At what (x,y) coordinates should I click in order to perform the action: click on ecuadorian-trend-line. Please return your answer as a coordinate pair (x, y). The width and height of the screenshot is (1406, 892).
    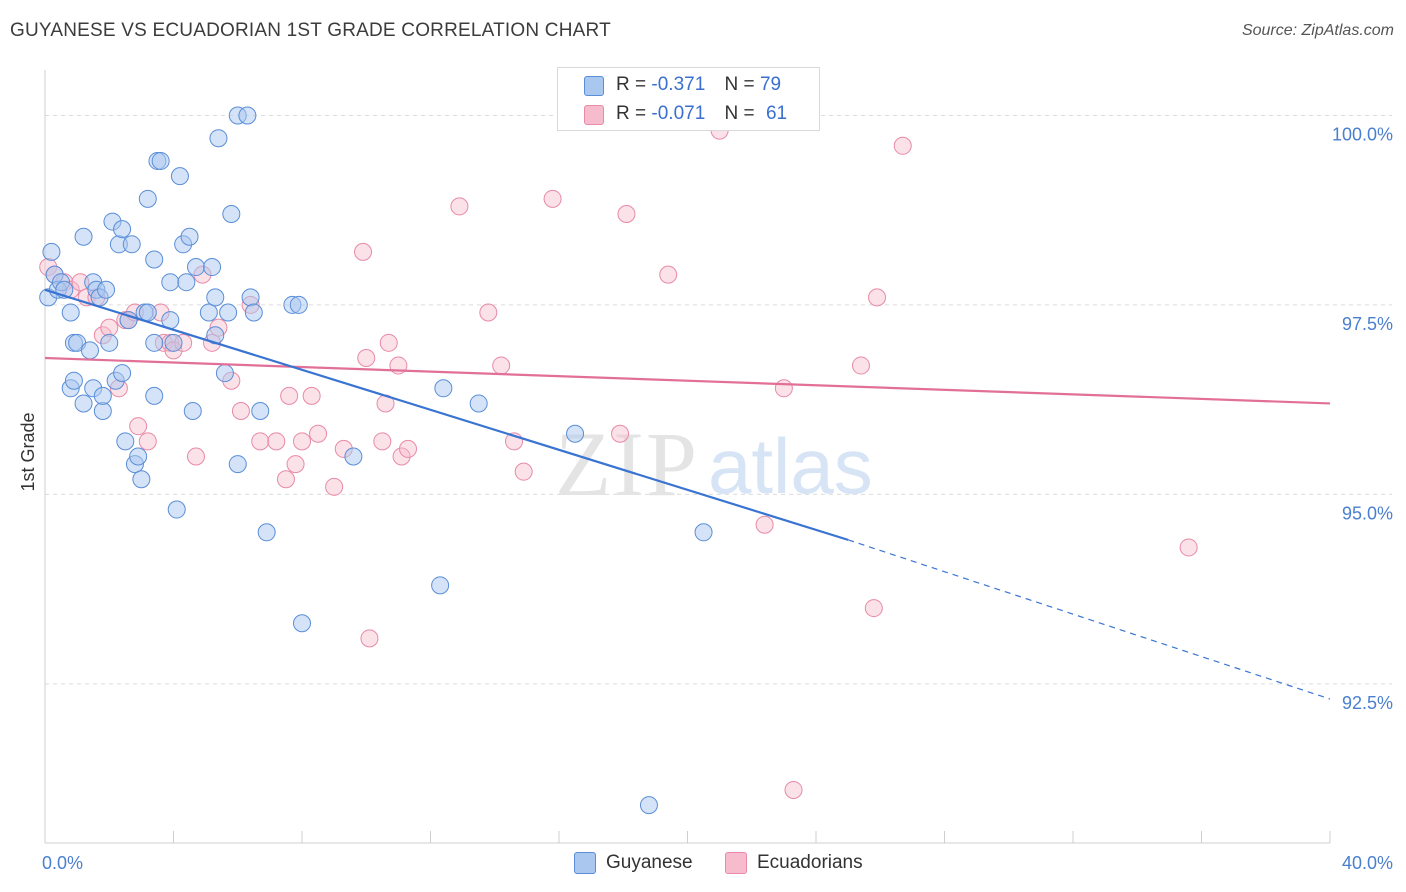
    Looking at the image, I should click on (687, 380).